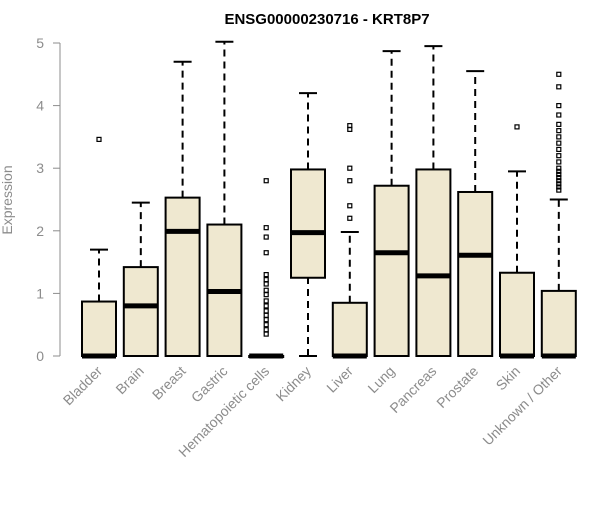 The width and height of the screenshot is (600, 505). What do you see at coordinates (40, 168) in the screenshot?
I see `y-tick-label: 3` at bounding box center [40, 168].